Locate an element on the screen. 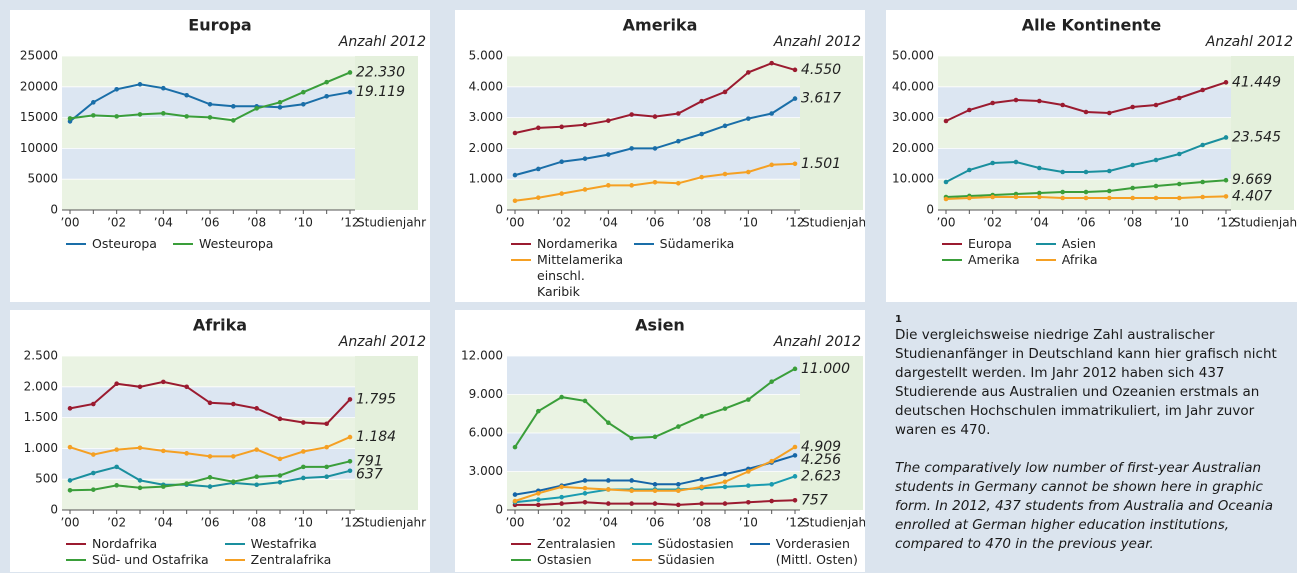  end-value-label: 1.795 is located at coordinates (376, 399).